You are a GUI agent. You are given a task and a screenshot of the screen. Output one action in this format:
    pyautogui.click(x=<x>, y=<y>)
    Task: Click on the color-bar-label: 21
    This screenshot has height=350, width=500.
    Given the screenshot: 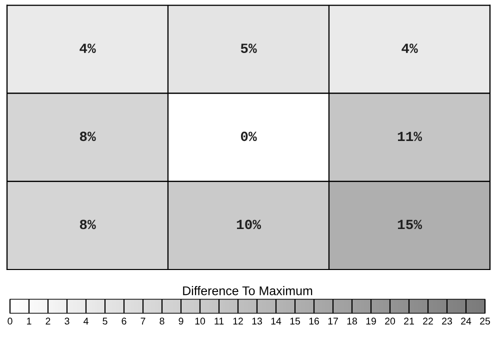 What is the action you would take?
    pyautogui.click(x=409, y=321)
    